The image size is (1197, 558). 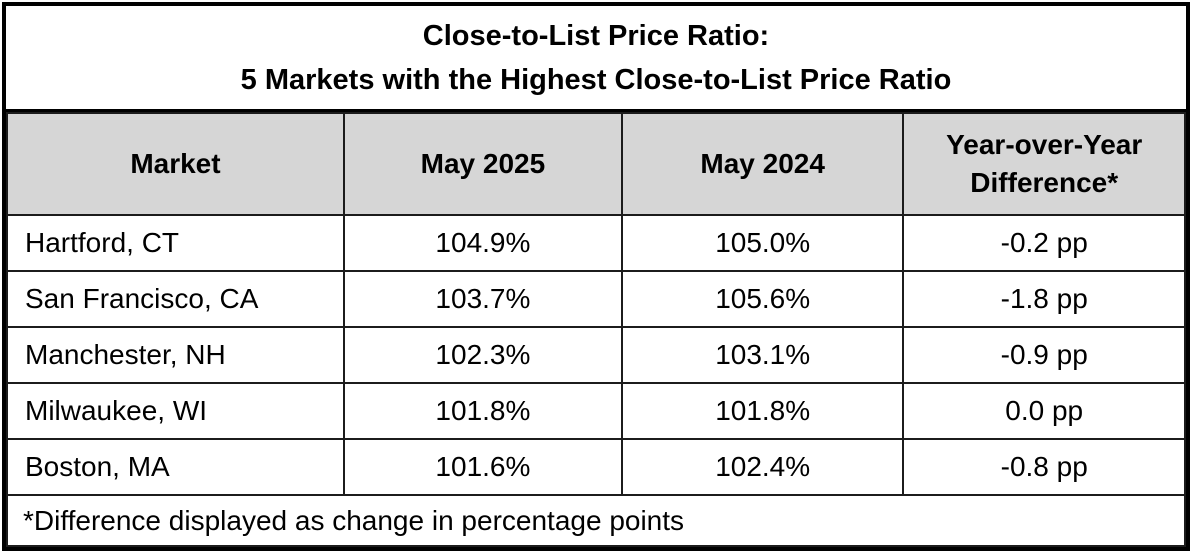 I want to click on title-line-1: Close-to-List Price Ratio:, so click(x=596, y=35).